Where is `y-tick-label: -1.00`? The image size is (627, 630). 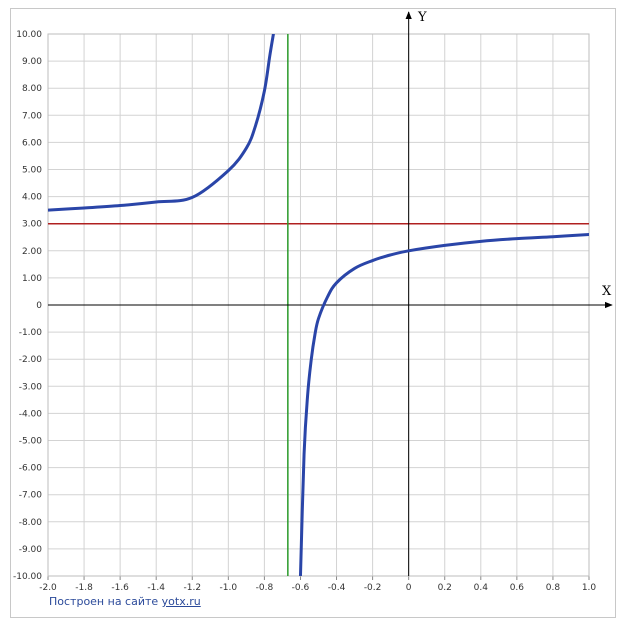
y-tick-label: -1.00 is located at coordinates (31, 333).